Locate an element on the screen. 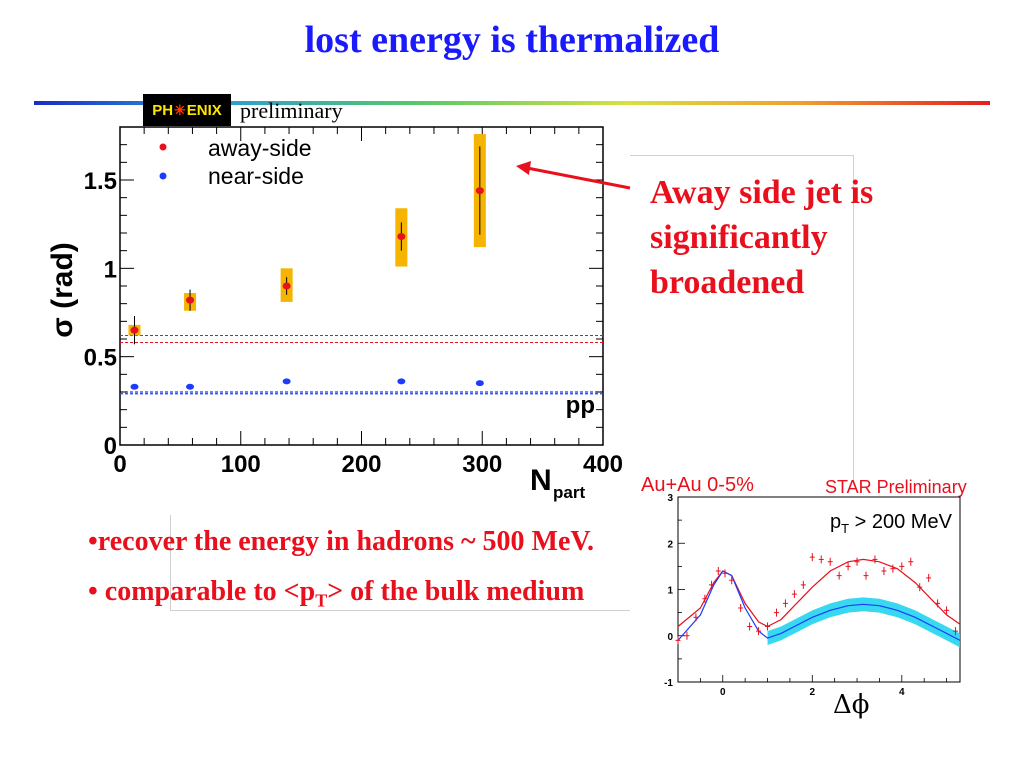 The height and width of the screenshot is (768, 1024). callout-frame-top is located at coordinates (742, 155).